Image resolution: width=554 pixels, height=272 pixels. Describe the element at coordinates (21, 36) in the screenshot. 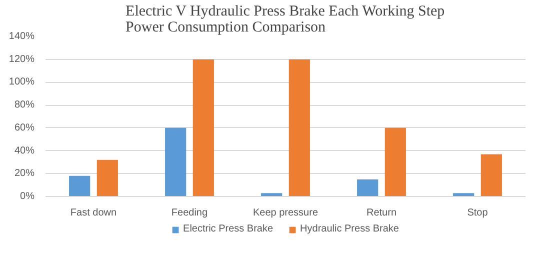

I see `y-tick-label: 140%` at that location.